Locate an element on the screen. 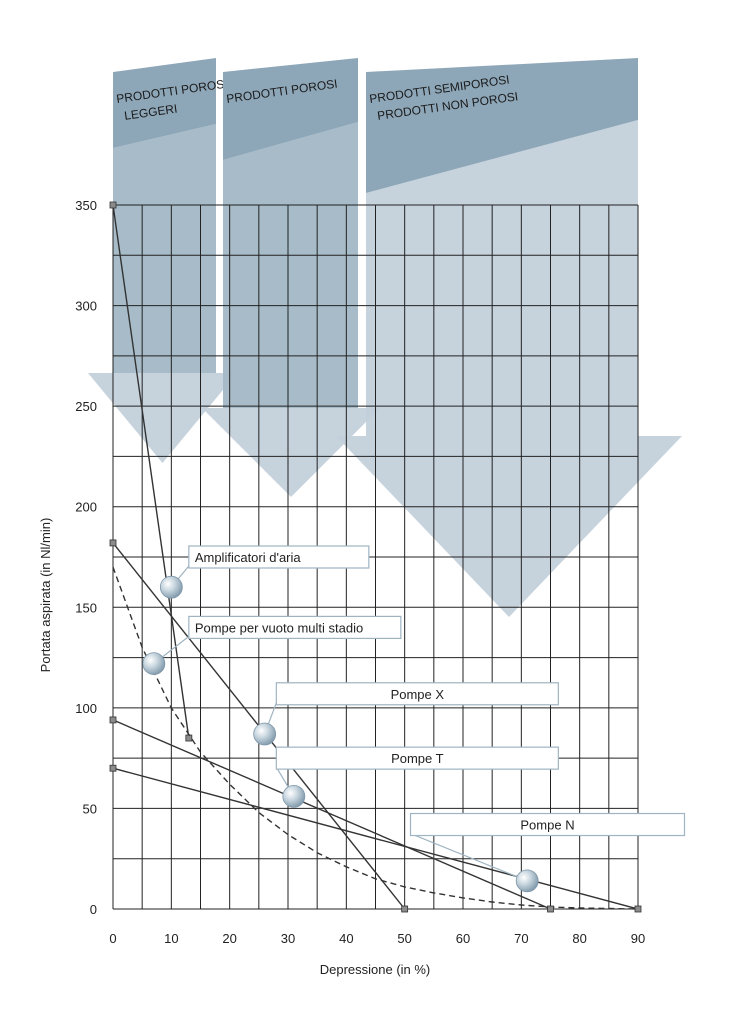 The image size is (729, 1026). series-line-pompe-t is located at coordinates (331, 814).